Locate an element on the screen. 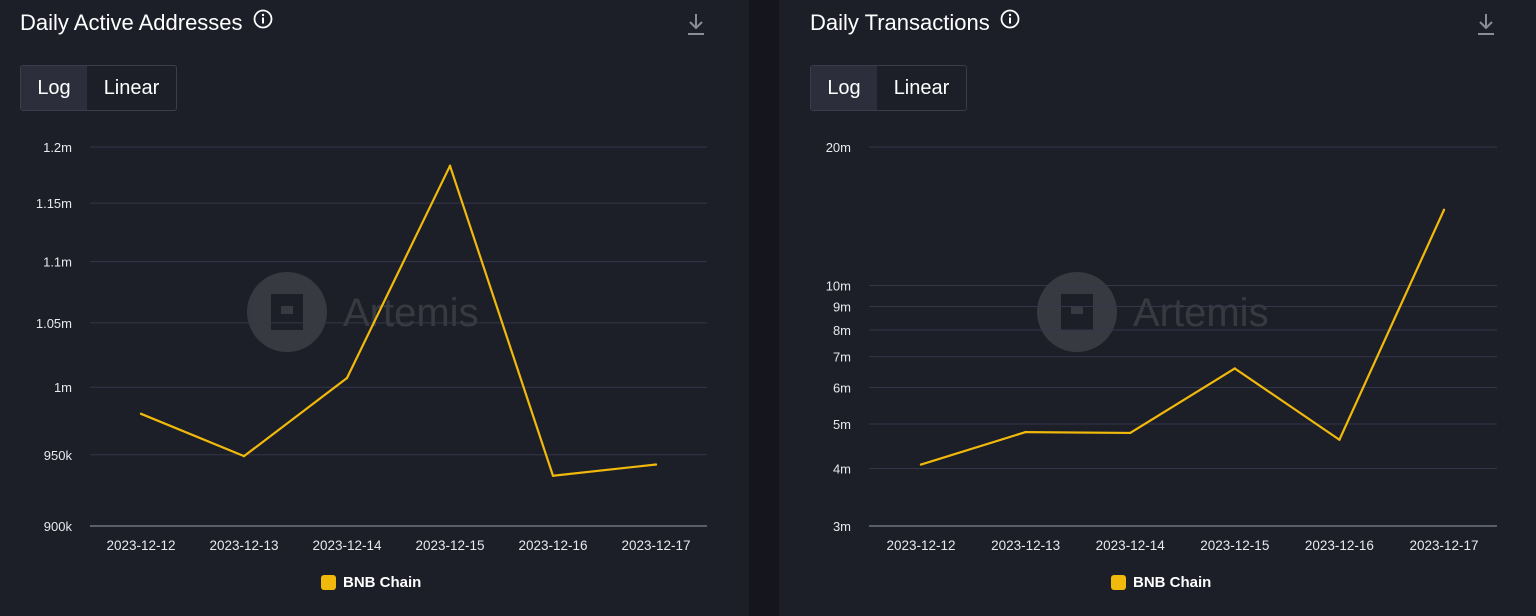 The width and height of the screenshot is (1536, 616). y-tick-label: 9m is located at coordinates (842, 307).